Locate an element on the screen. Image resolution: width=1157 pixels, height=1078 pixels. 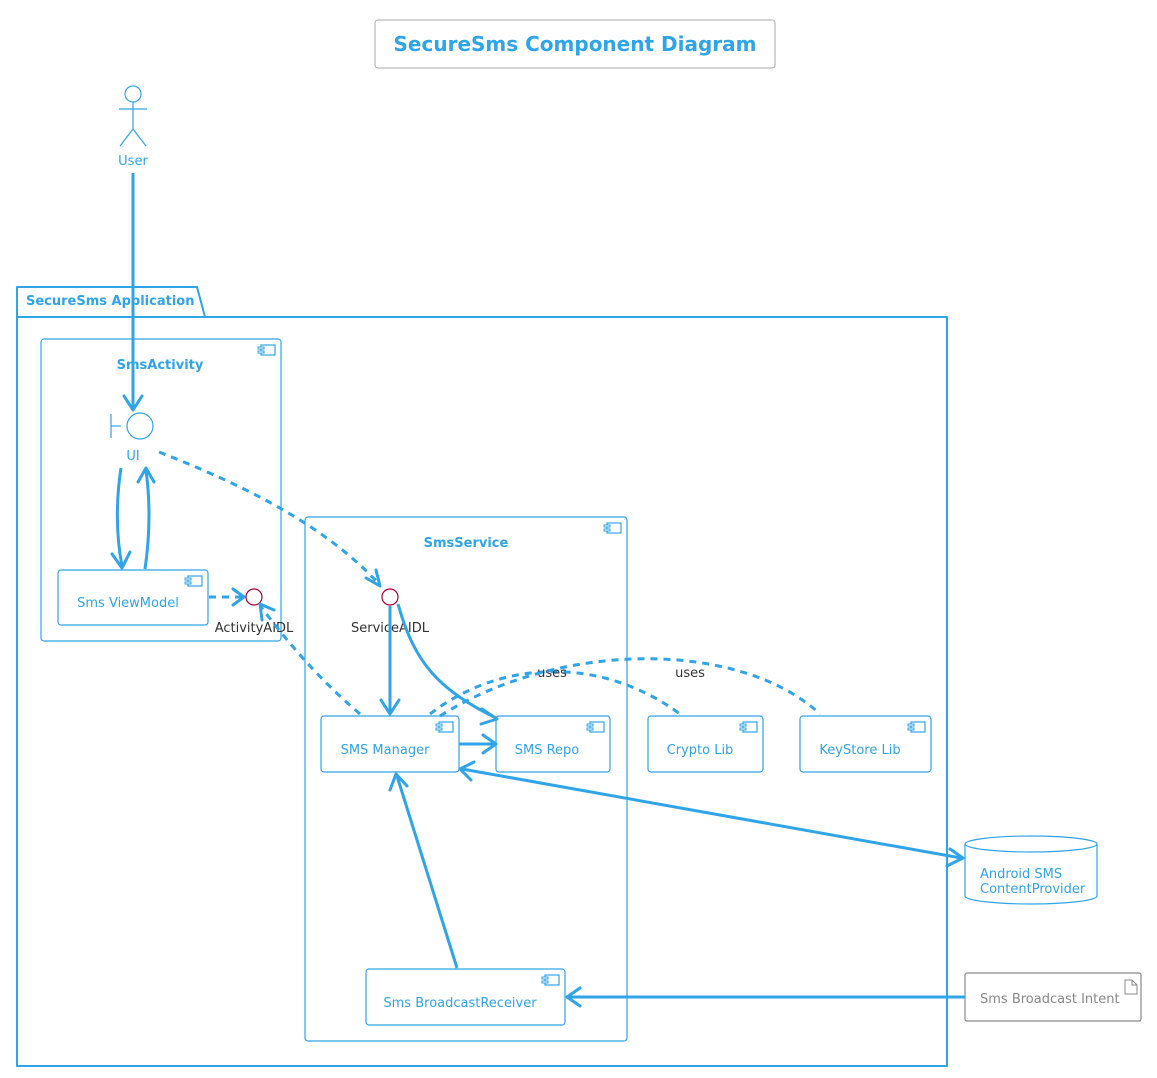
sms-activity-label: SmsActivity is located at coordinates (160, 365).